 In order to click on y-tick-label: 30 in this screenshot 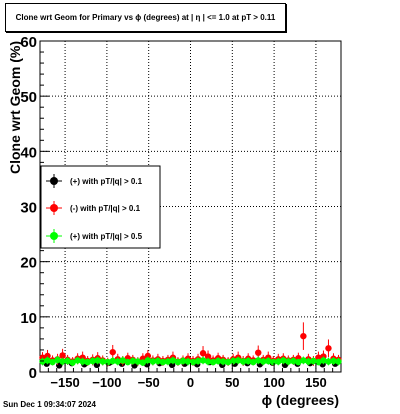, I will do `click(28, 208)`.